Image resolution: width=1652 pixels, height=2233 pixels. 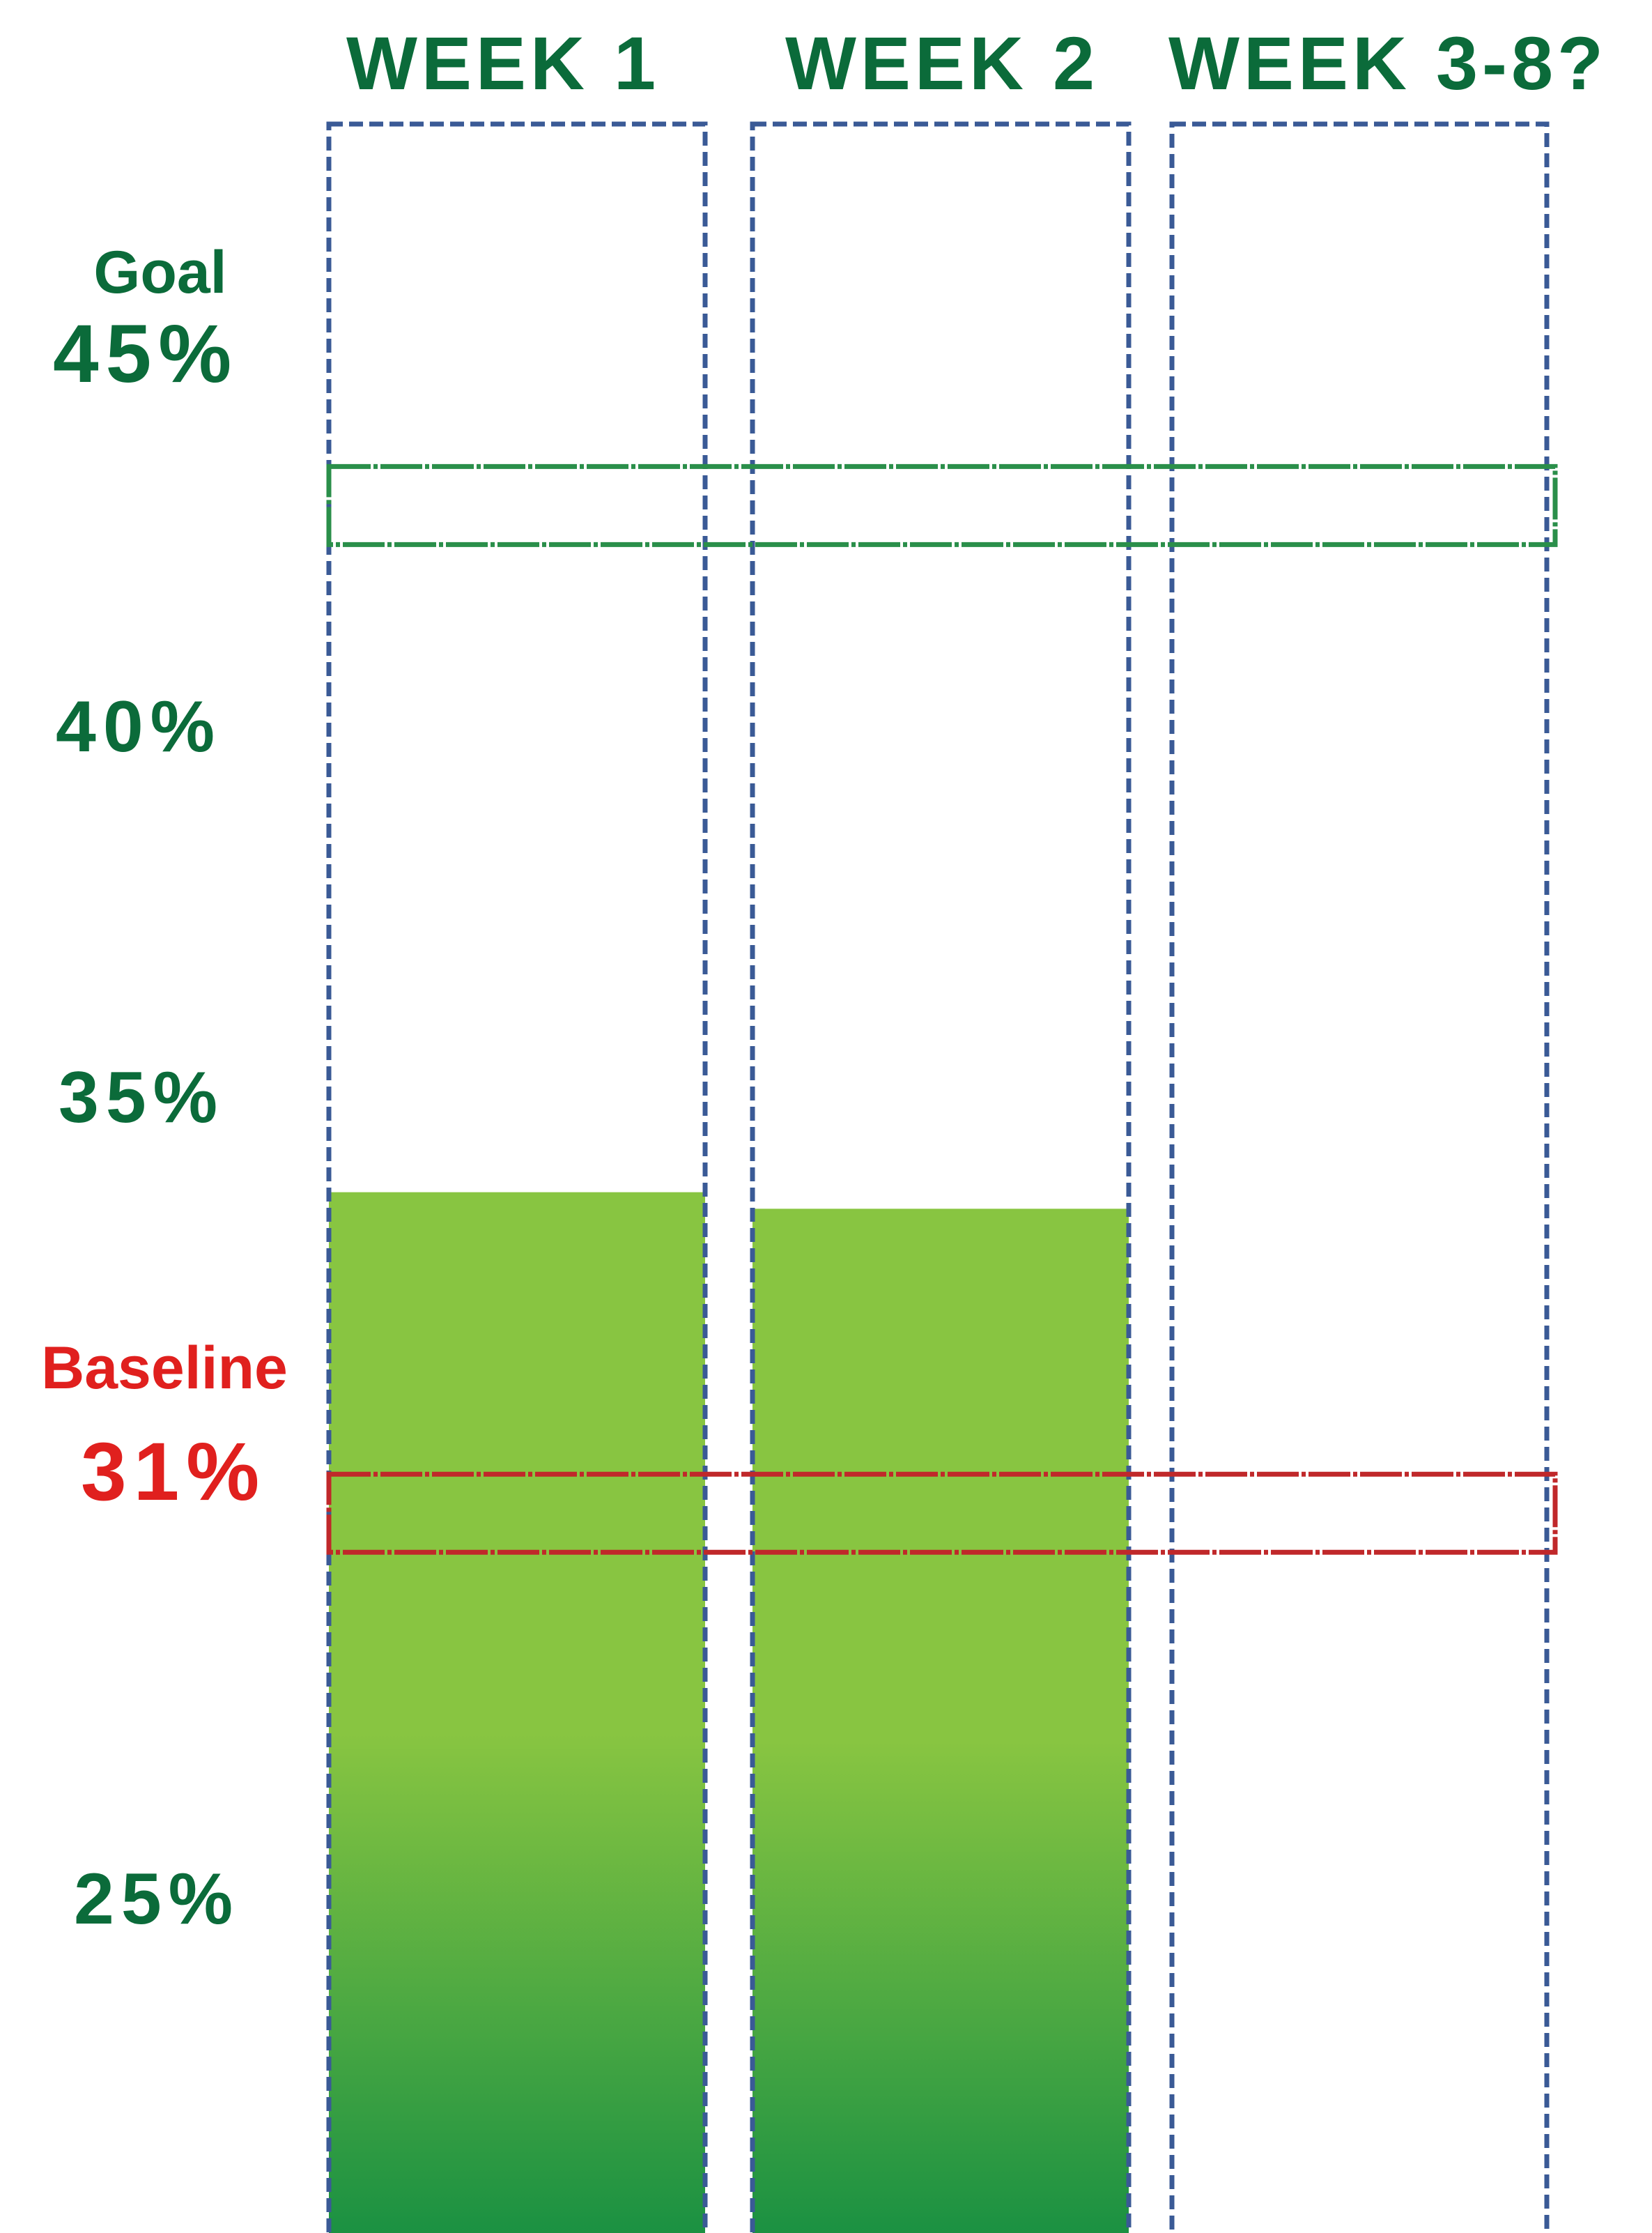 What do you see at coordinates (1387, 63) in the screenshot?
I see `week-label-3: WEEK 3-8?` at bounding box center [1387, 63].